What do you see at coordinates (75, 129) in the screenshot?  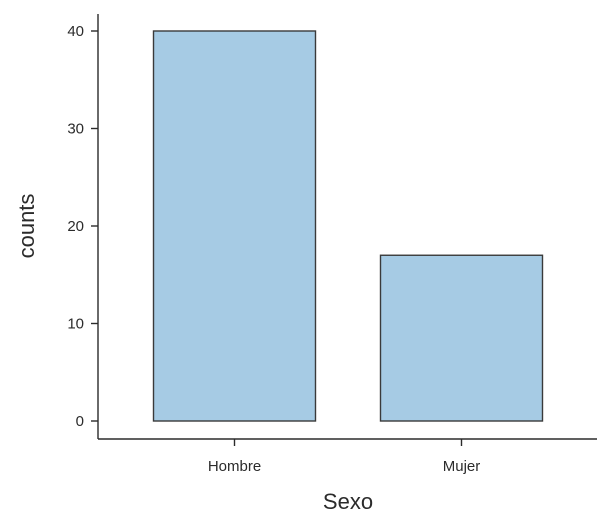 I see `y-tick-label: 30` at bounding box center [75, 129].